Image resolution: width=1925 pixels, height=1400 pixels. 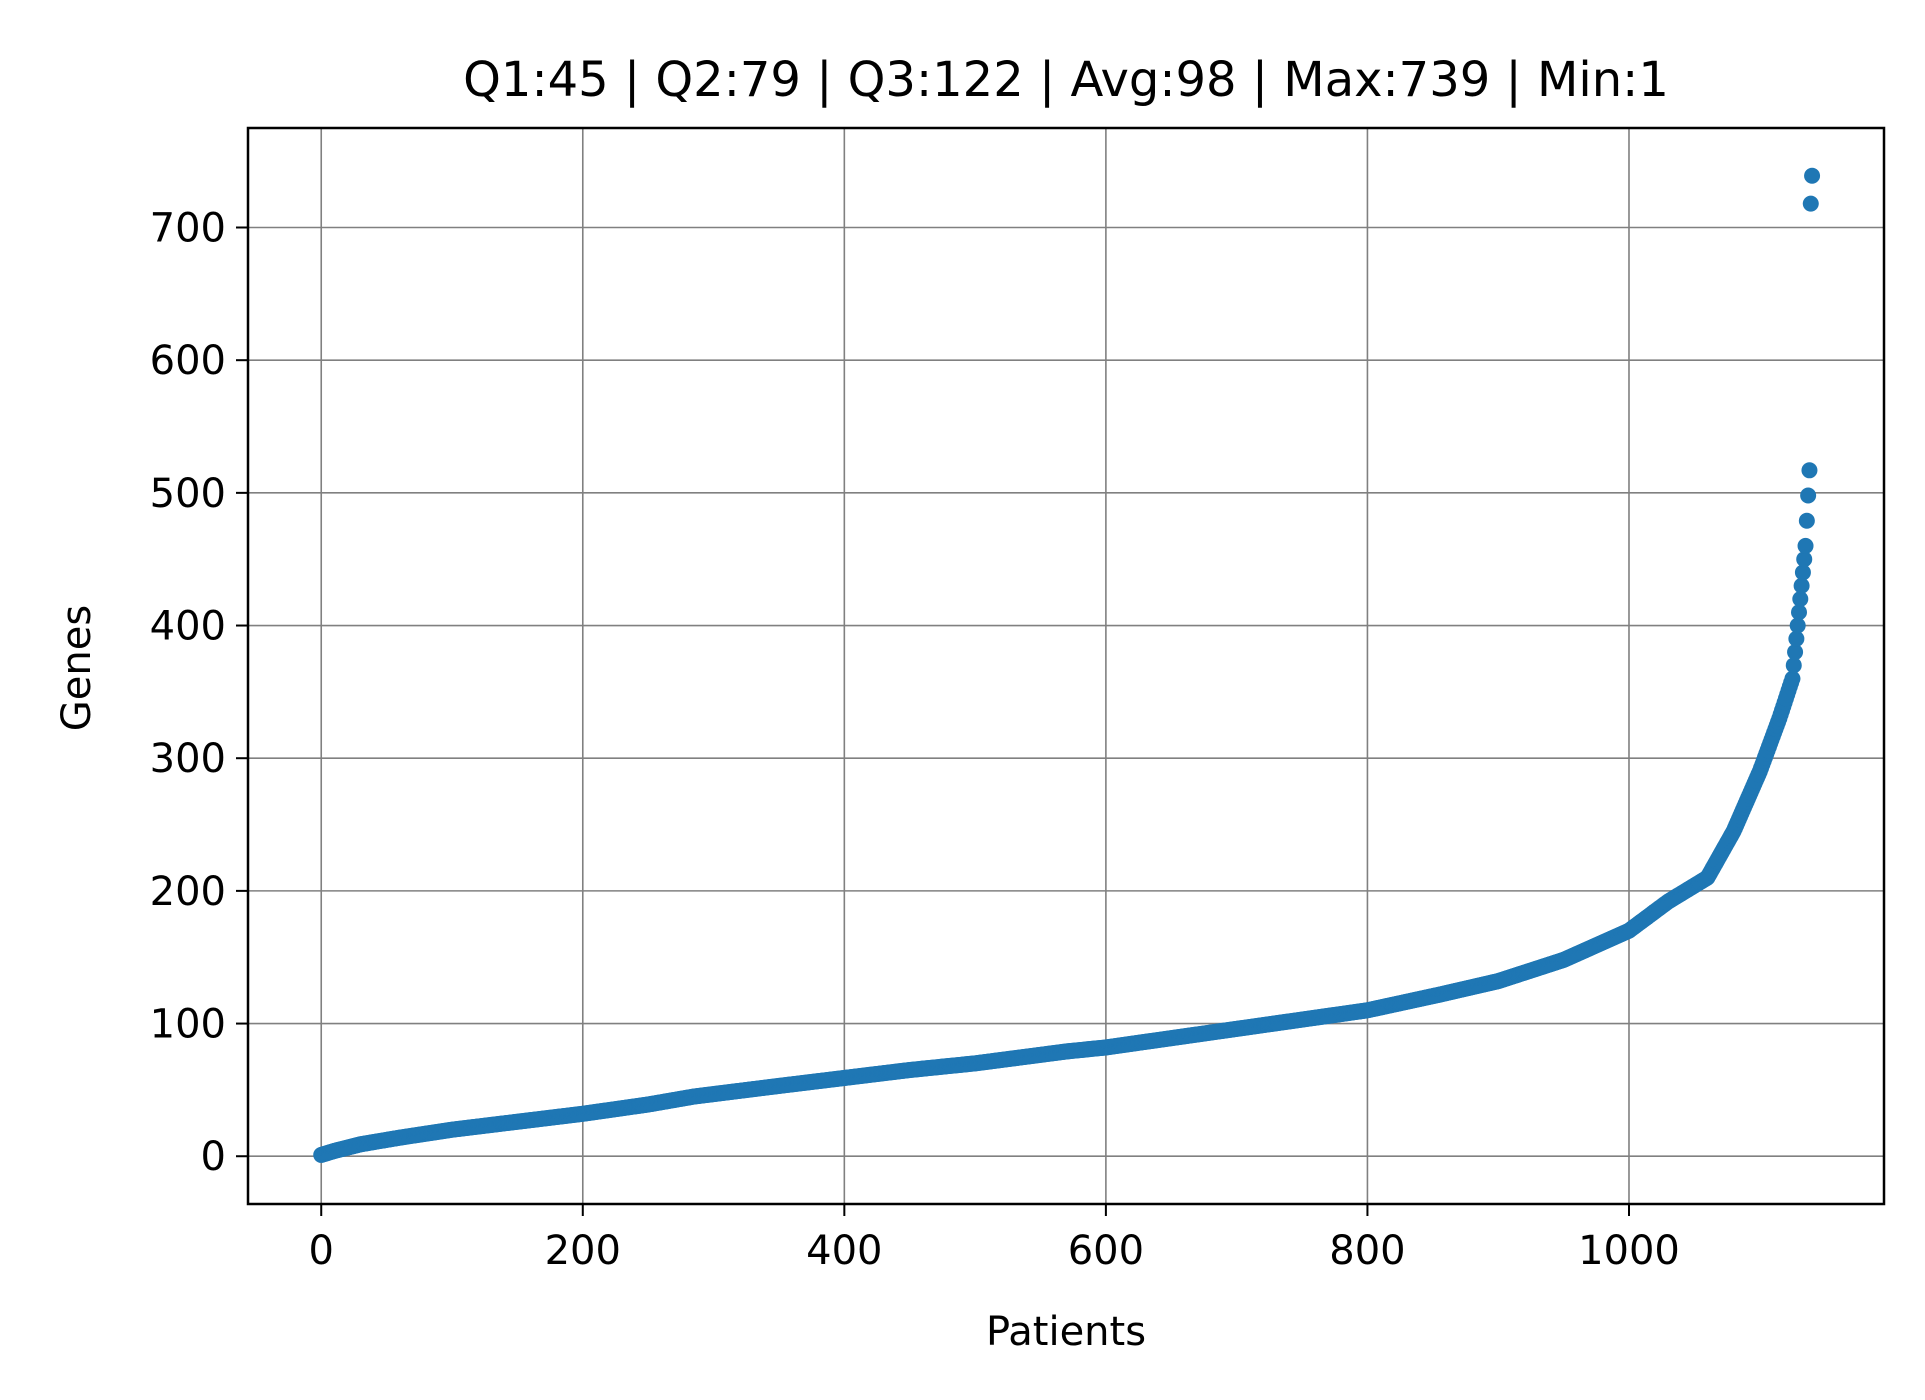 What do you see at coordinates (199, 693) in the screenshot?
I see `y-axis: 0 100 200 300 400 500 600 700` at bounding box center [199, 693].